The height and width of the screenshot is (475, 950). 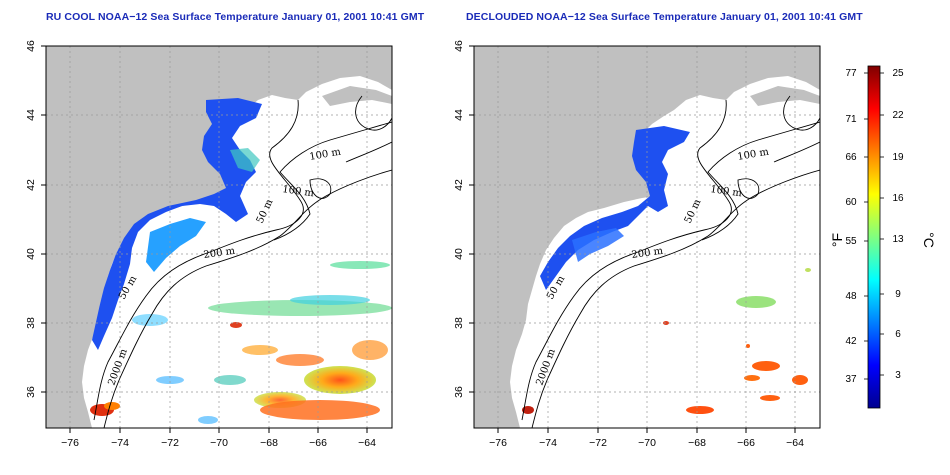 I want to click on fahrenheit-tick-label: 55, so click(x=851, y=241).